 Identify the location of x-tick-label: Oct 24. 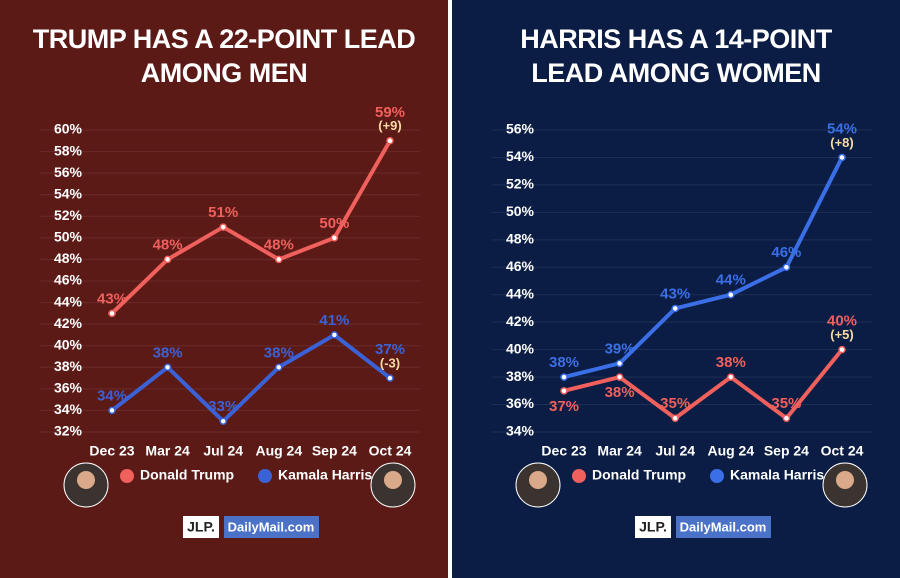
(842, 451).